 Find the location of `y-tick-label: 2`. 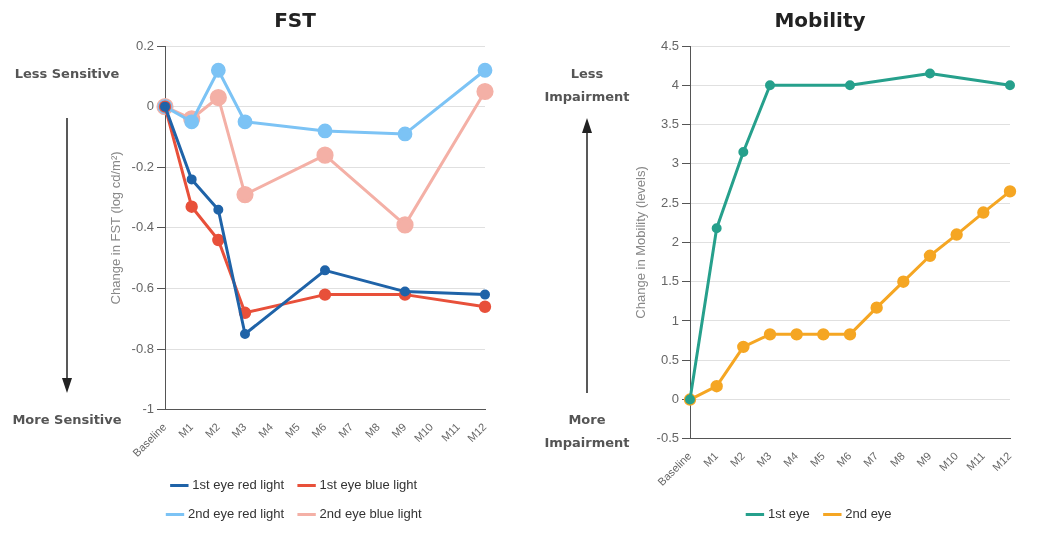

y-tick-label: 2 is located at coordinates (675, 241).